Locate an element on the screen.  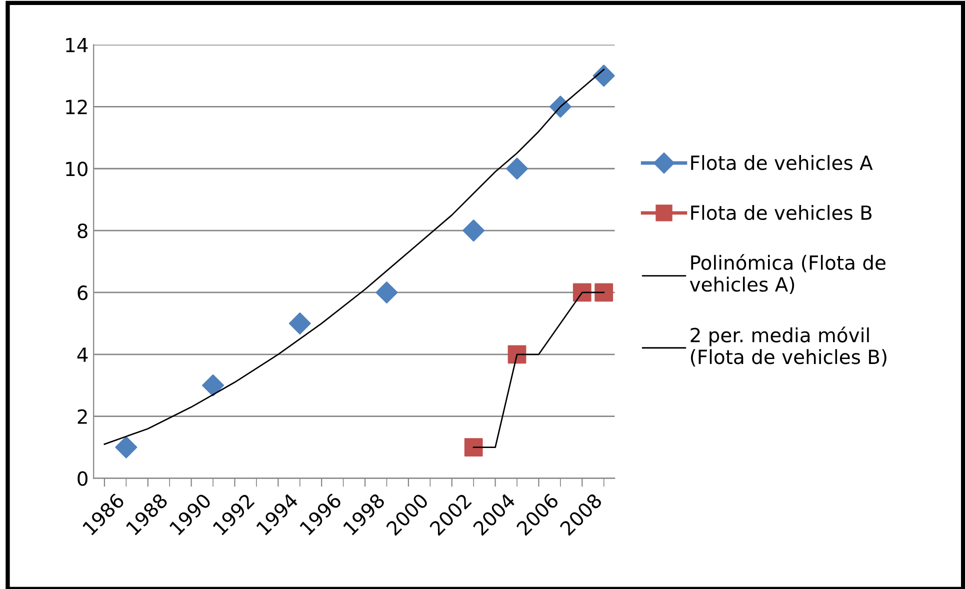
y-tick-label: 6 is located at coordinates (83, 292).